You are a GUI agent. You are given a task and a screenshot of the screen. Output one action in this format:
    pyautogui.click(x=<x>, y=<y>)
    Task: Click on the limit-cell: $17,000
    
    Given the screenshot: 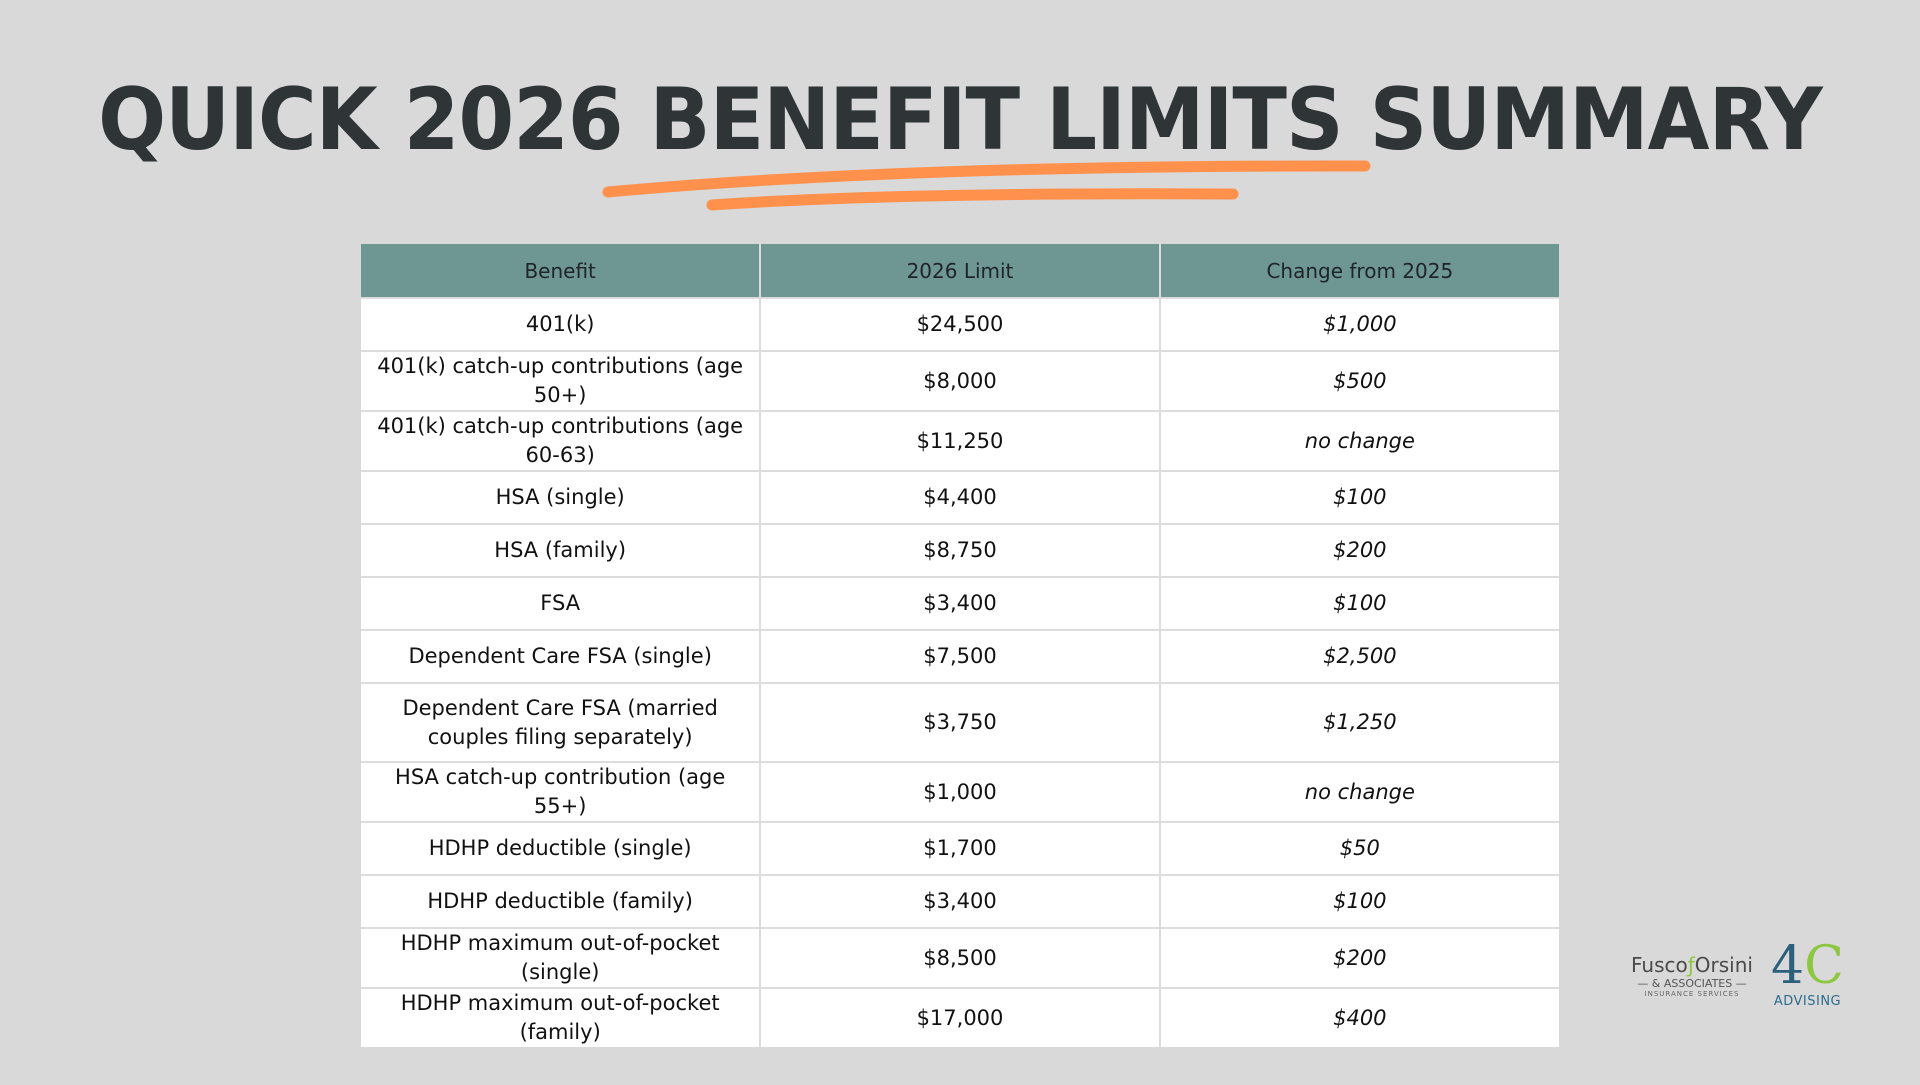 What is the action you would take?
    pyautogui.click(x=960, y=1017)
    